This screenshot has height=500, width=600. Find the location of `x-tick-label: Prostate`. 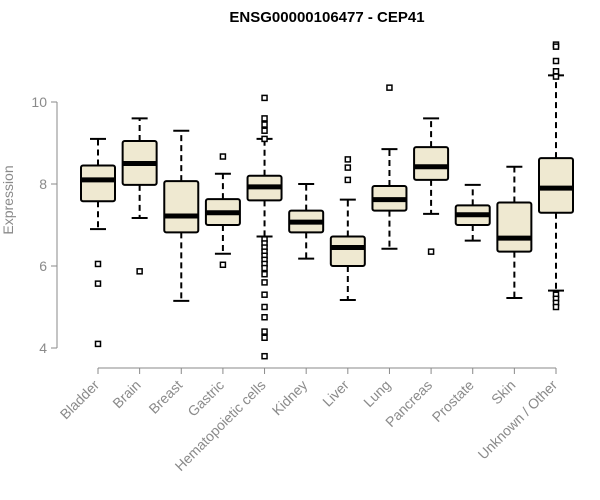

x-tick-label: Prostate is located at coordinates (453, 401).